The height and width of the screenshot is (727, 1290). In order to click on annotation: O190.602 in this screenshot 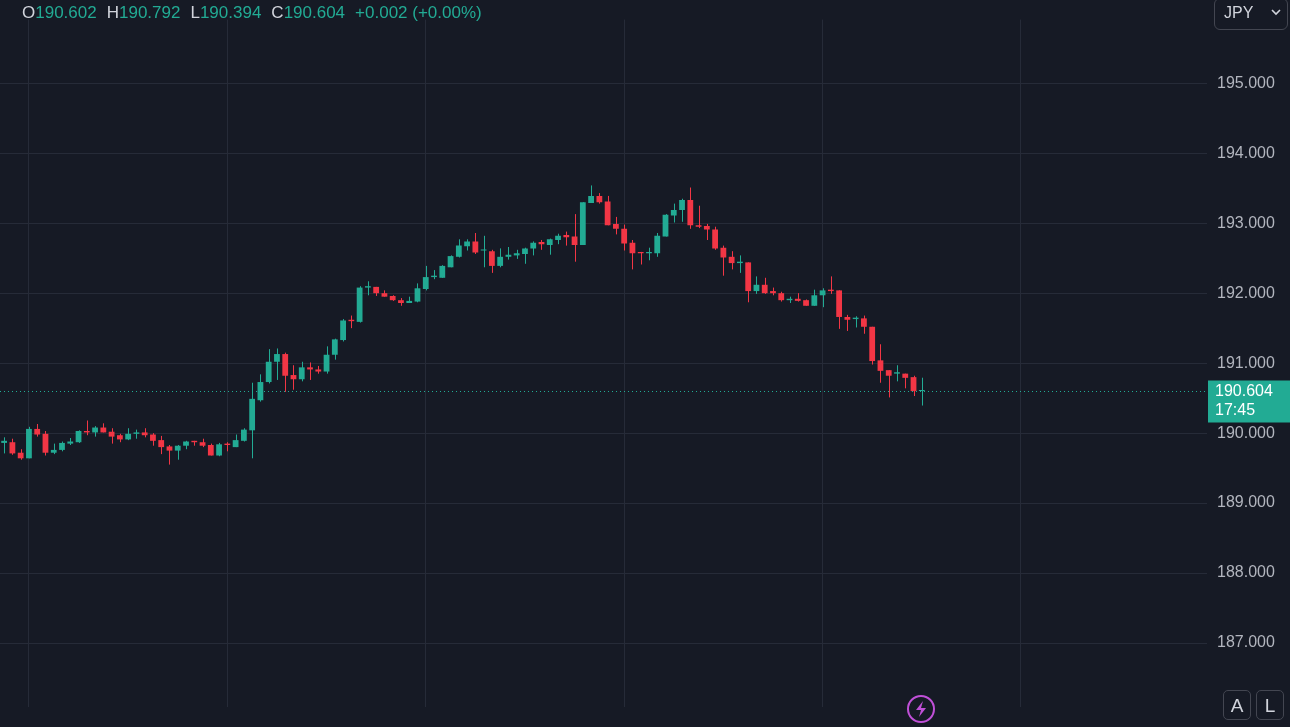, I will do `click(59, 12)`.